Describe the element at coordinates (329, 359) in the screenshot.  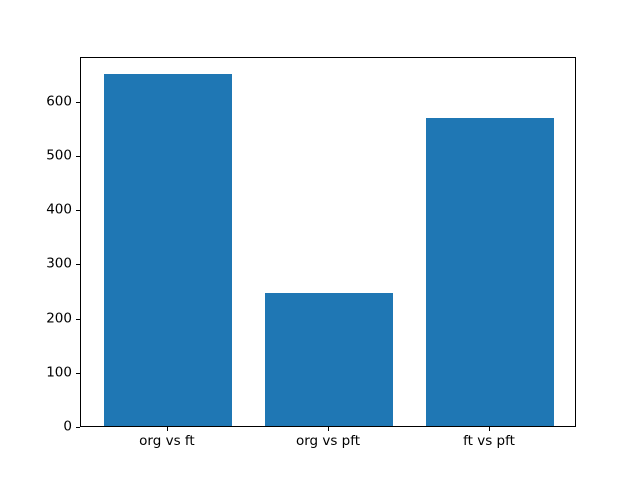
I see `bar-org-vs-pft` at that location.